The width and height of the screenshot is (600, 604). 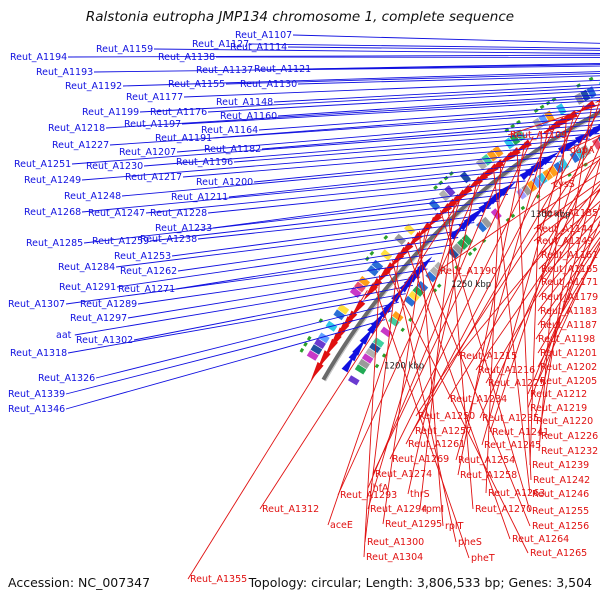 I want to click on forward-gene-label: Reut_A1199, so click(x=110, y=112).